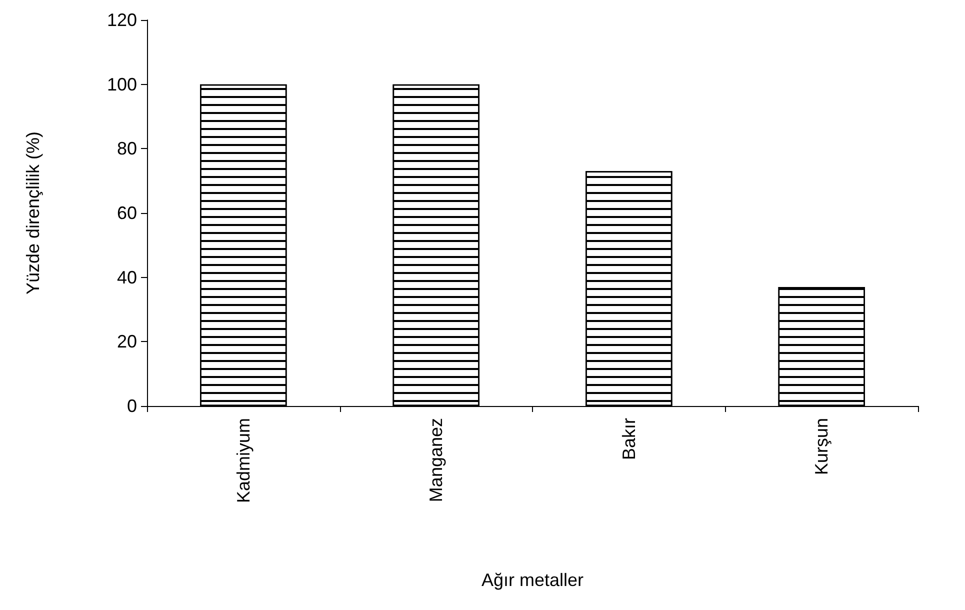 This screenshot has width=965, height=610. What do you see at coordinates (436, 460) in the screenshot?
I see `x-tick-label: Manganez` at bounding box center [436, 460].